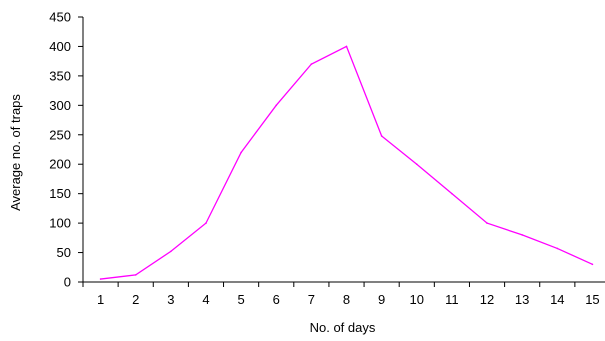 The image size is (605, 341). What do you see at coordinates (381, 299) in the screenshot?
I see `x-tick-label: 9` at bounding box center [381, 299].